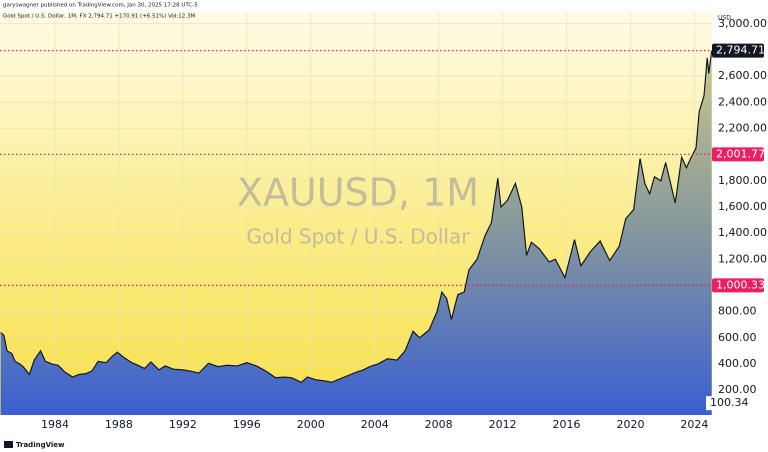  I want to click on y-tick-label: 2,200.00, so click(742, 127).